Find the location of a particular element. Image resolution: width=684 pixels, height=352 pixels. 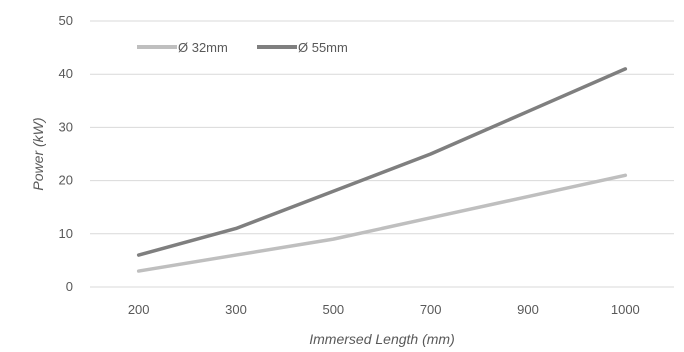

x-tick-label: 1000 is located at coordinates (625, 309).